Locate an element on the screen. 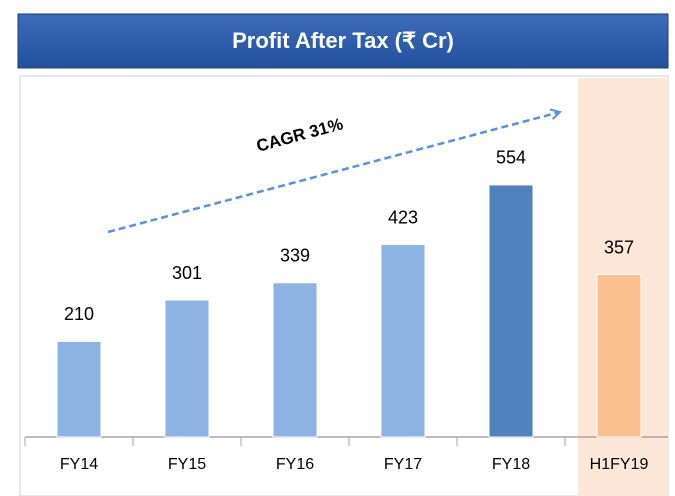 The image size is (675, 496). chart-title: Profit After Tax (₹ Cr) is located at coordinates (343, 40).